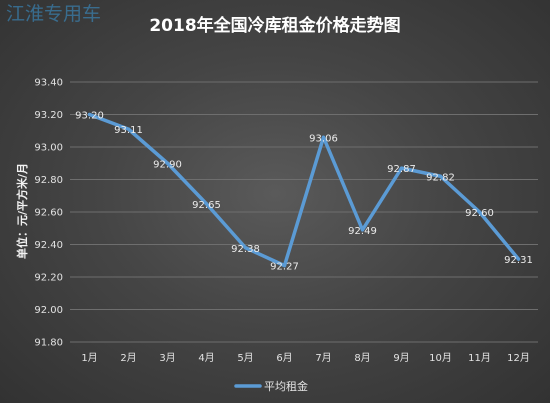  What do you see at coordinates (53, 14) in the screenshot?
I see `watermark-text: 江淮专用车` at bounding box center [53, 14].